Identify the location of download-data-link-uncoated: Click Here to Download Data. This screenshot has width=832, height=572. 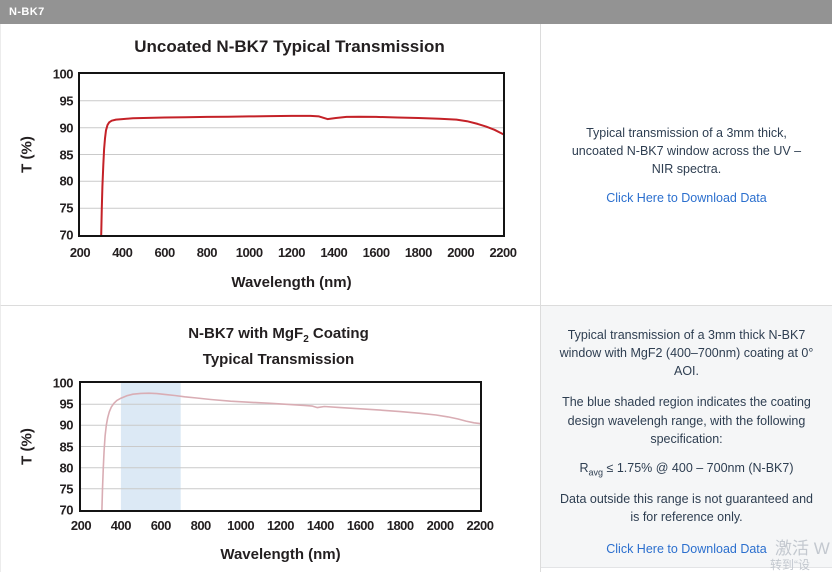
(686, 198).